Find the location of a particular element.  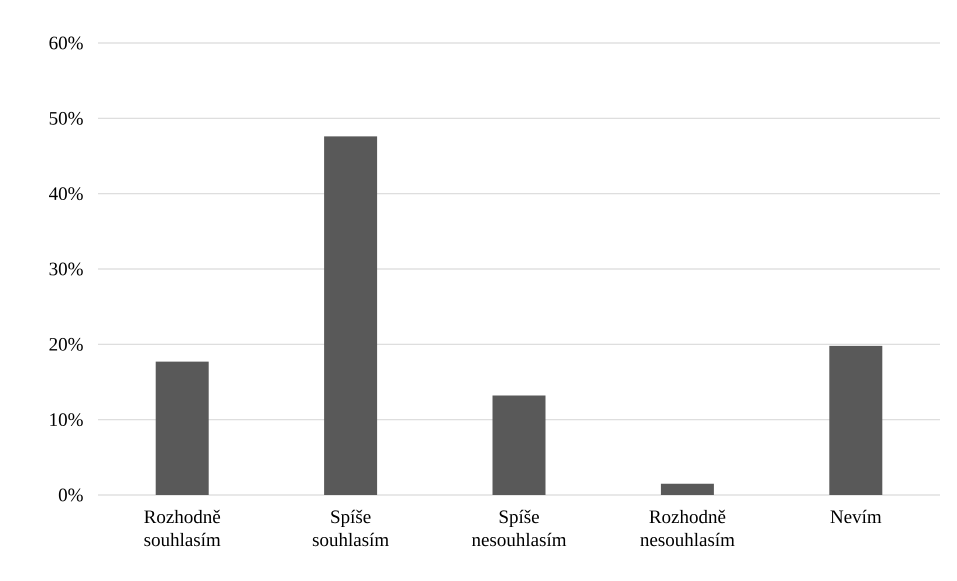

x-tick-label: Rozhodně nesouhlasím is located at coordinates (687, 528).